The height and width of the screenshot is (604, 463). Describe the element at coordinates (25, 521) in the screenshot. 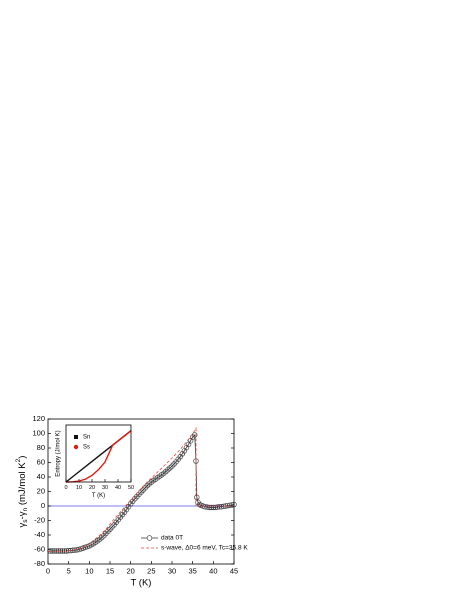

I see `y-axis-label-part: s` at that location.